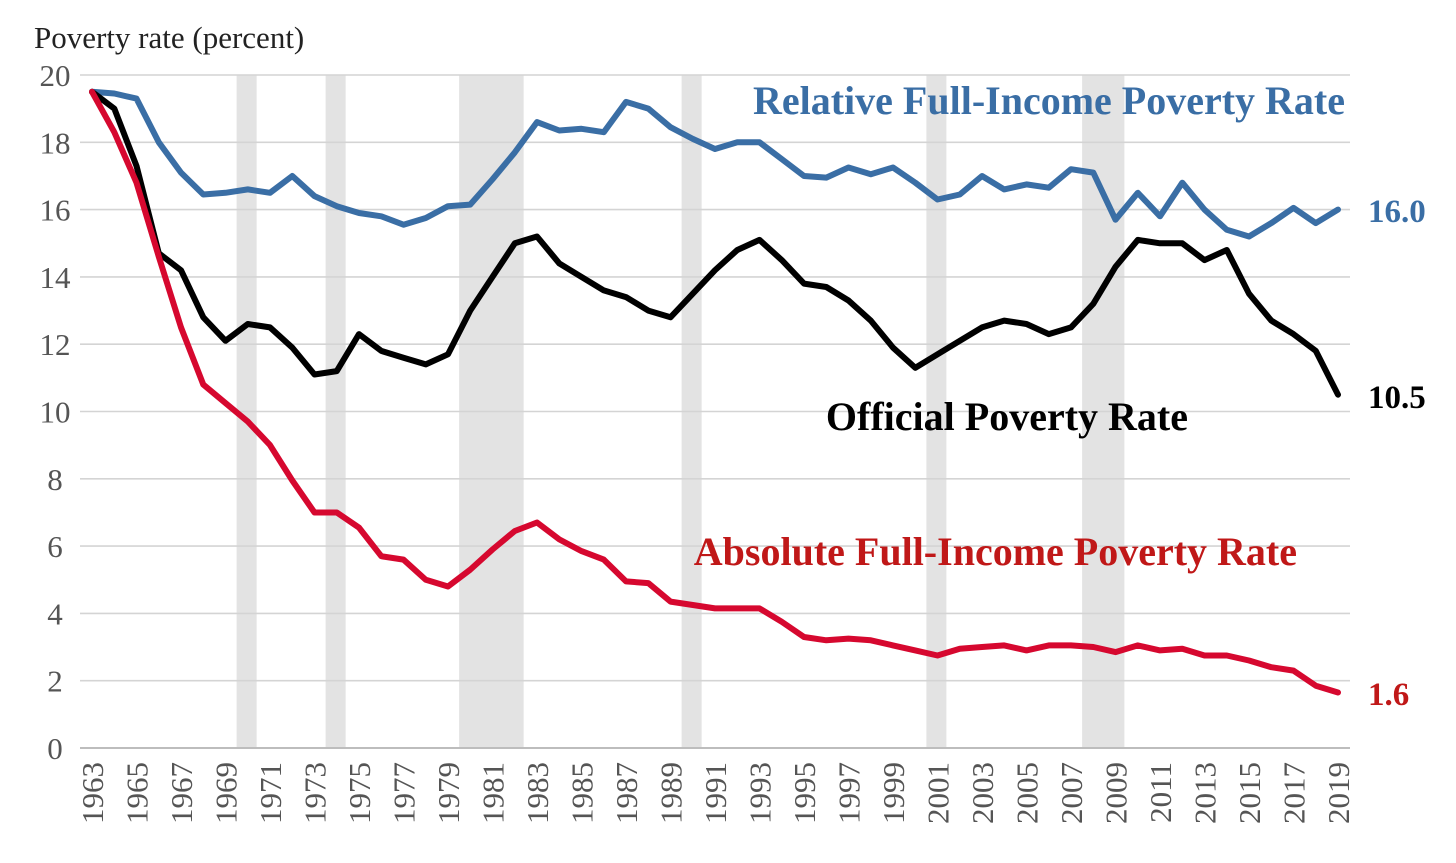 The image size is (1456, 863). What do you see at coordinates (1049, 100) in the screenshot?
I see `series-name-relative: Relative Full-Income Poverty Rate` at bounding box center [1049, 100].